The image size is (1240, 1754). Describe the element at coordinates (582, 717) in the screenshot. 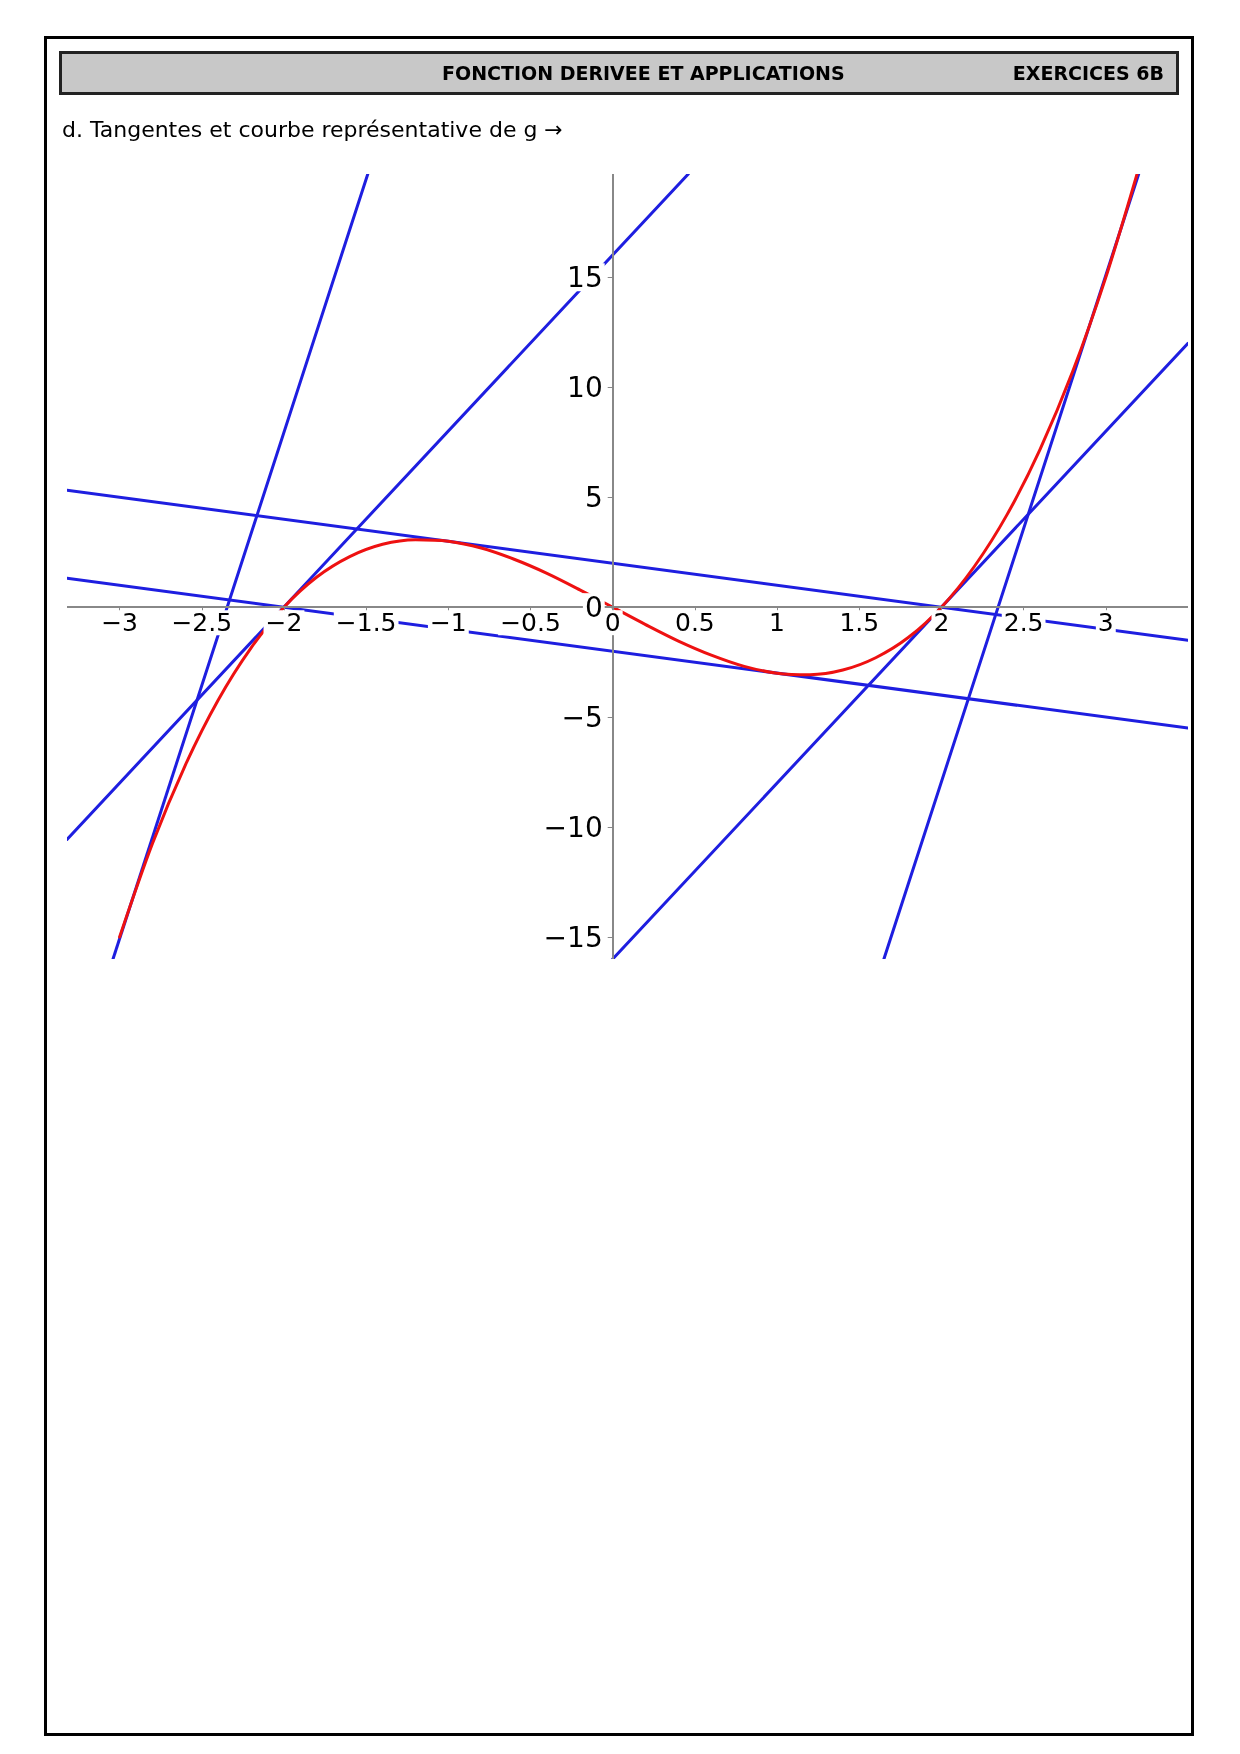

I see `y-tick-label: −5` at that location.